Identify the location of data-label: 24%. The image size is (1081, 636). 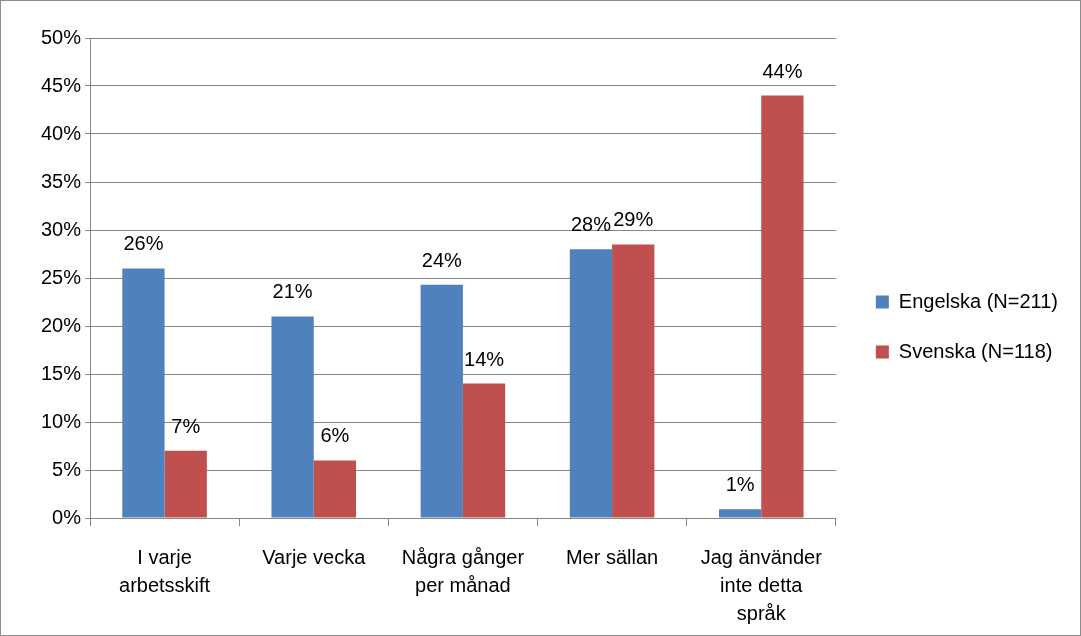
(442, 259).